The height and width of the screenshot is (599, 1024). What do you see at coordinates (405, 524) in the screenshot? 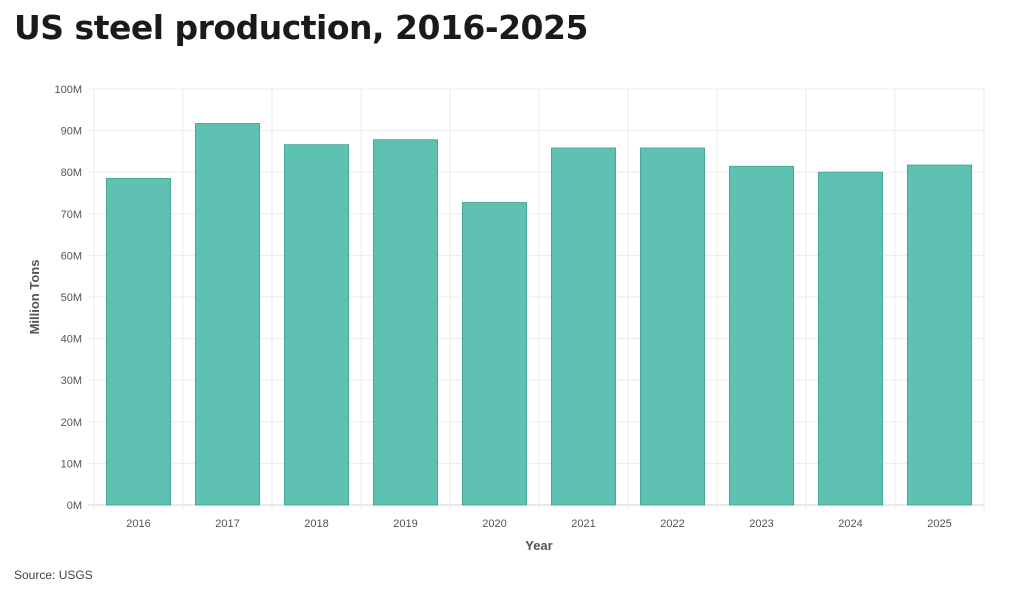
I see `x-tick-label: 2019` at bounding box center [405, 524].